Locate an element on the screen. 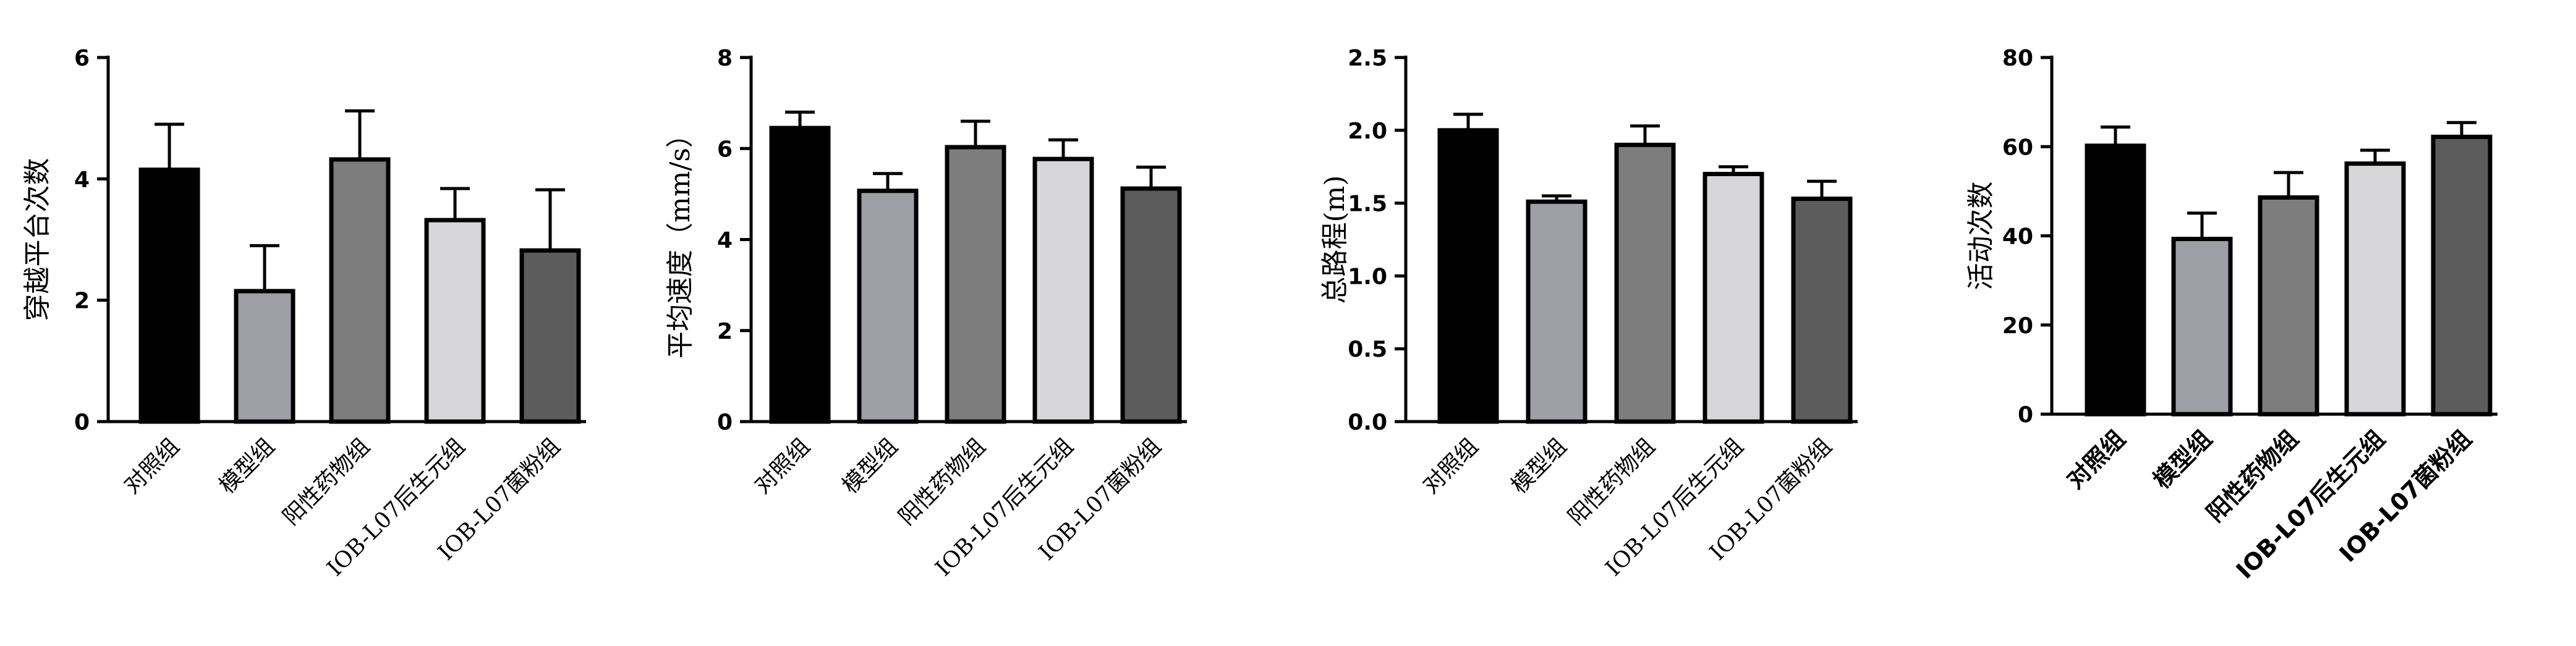 The image size is (2576, 646). y-axis-title: 活动次数 is located at coordinates (1981, 236).